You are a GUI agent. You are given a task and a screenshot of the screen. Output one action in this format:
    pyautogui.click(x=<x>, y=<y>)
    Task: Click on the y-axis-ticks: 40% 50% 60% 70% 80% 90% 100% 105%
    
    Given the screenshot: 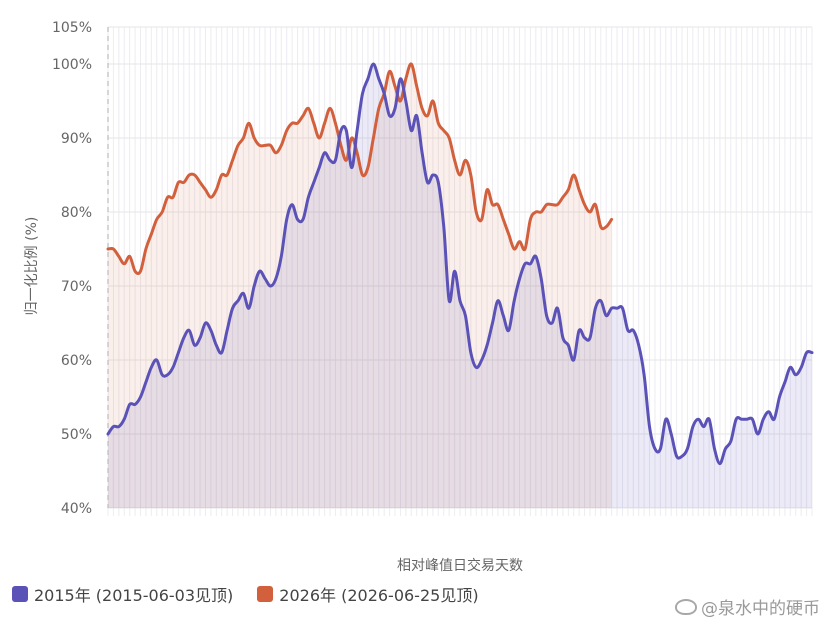 What is the action you would take?
    pyautogui.click(x=72, y=268)
    